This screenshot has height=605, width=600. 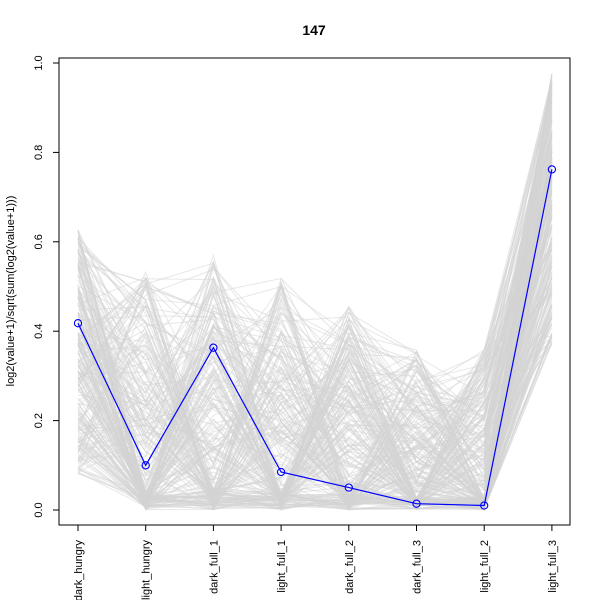 I want to click on y-axis-label: log2(value+1)/sqrt(sum(log2(value+1))), so click(x=11, y=291).